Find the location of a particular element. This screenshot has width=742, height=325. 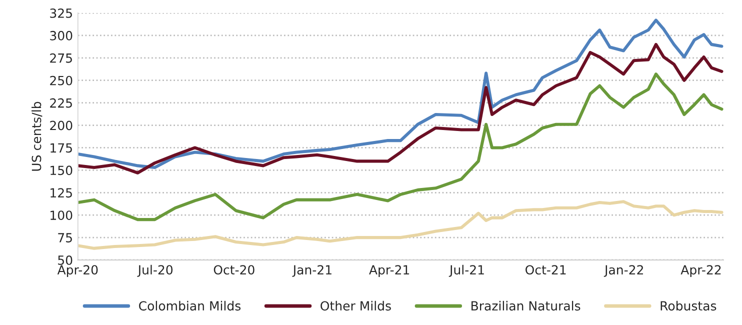

y-tick-label: 150 is located at coordinates (61, 171).